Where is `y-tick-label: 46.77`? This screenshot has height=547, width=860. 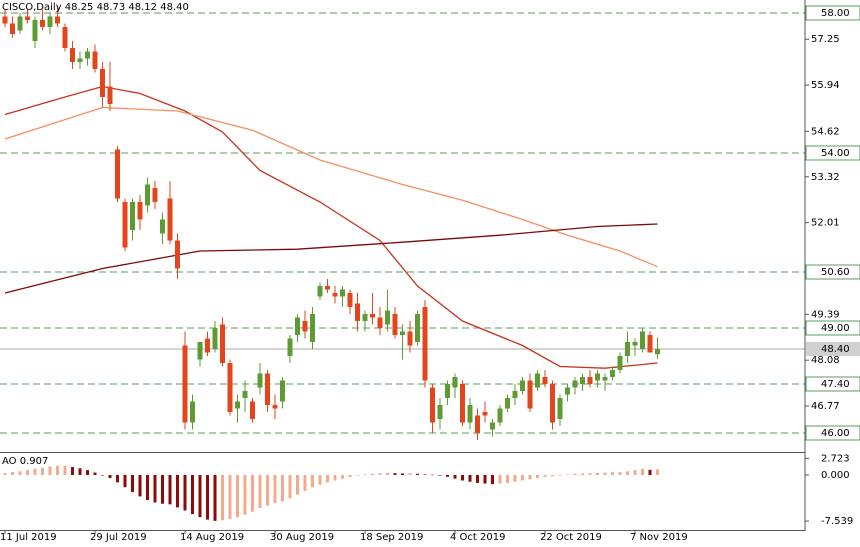
y-tick-label: 46.77 is located at coordinates (825, 406).